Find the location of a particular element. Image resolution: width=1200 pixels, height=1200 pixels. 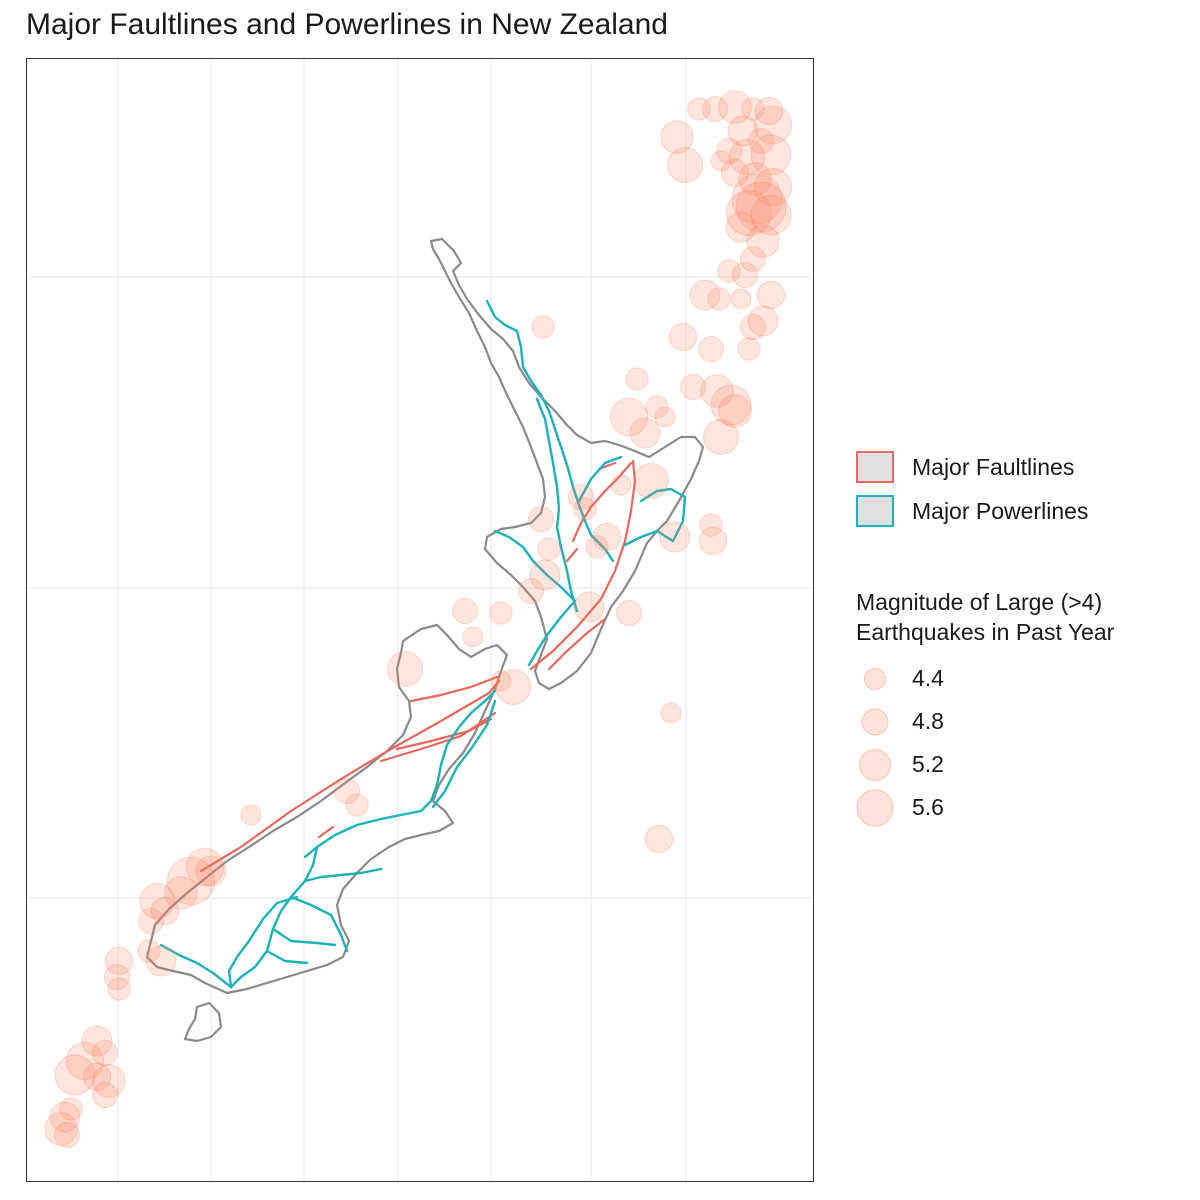

south-island is located at coordinates (327, 809).